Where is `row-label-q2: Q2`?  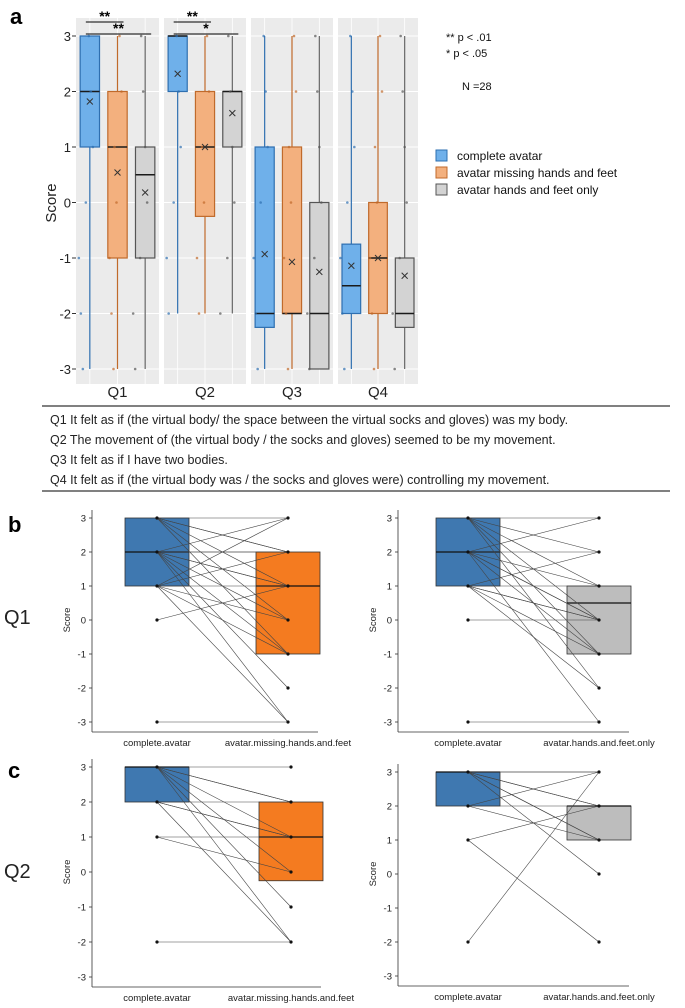
row-label-q2: Q2 is located at coordinates (17, 872).